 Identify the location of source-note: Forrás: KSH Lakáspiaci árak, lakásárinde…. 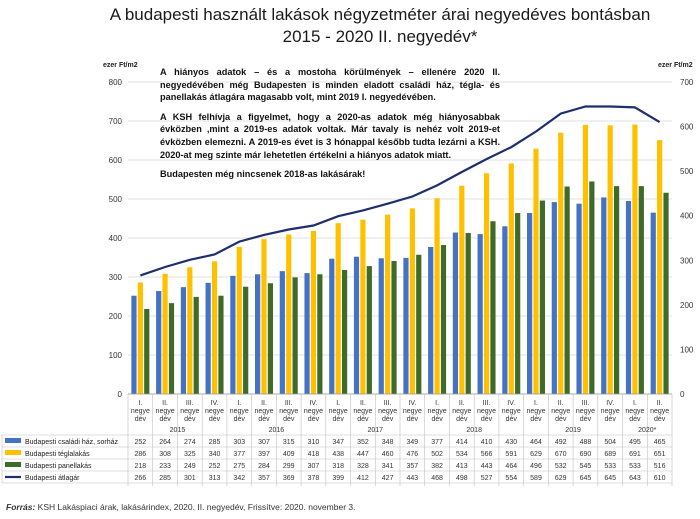
(180, 507).